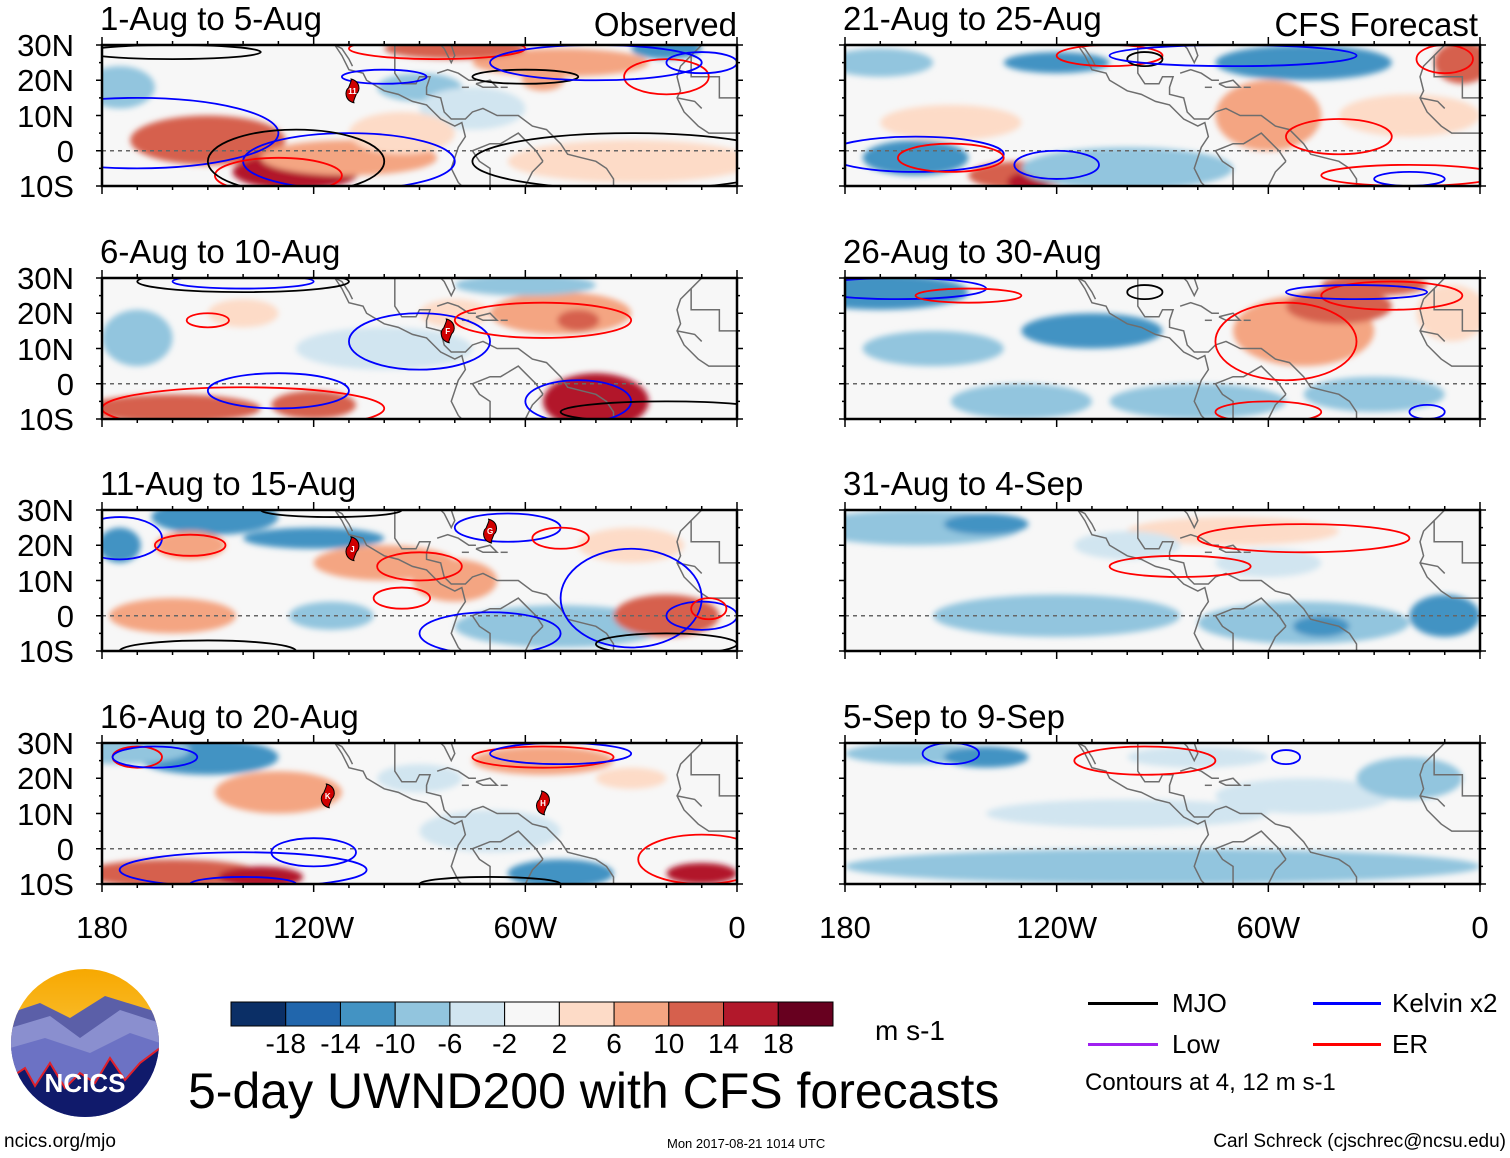 This screenshot has height=1158, width=1510. Describe the element at coordinates (220, 251) in the screenshot. I see `panel-title: 6-Aug to 10-Aug` at that location.